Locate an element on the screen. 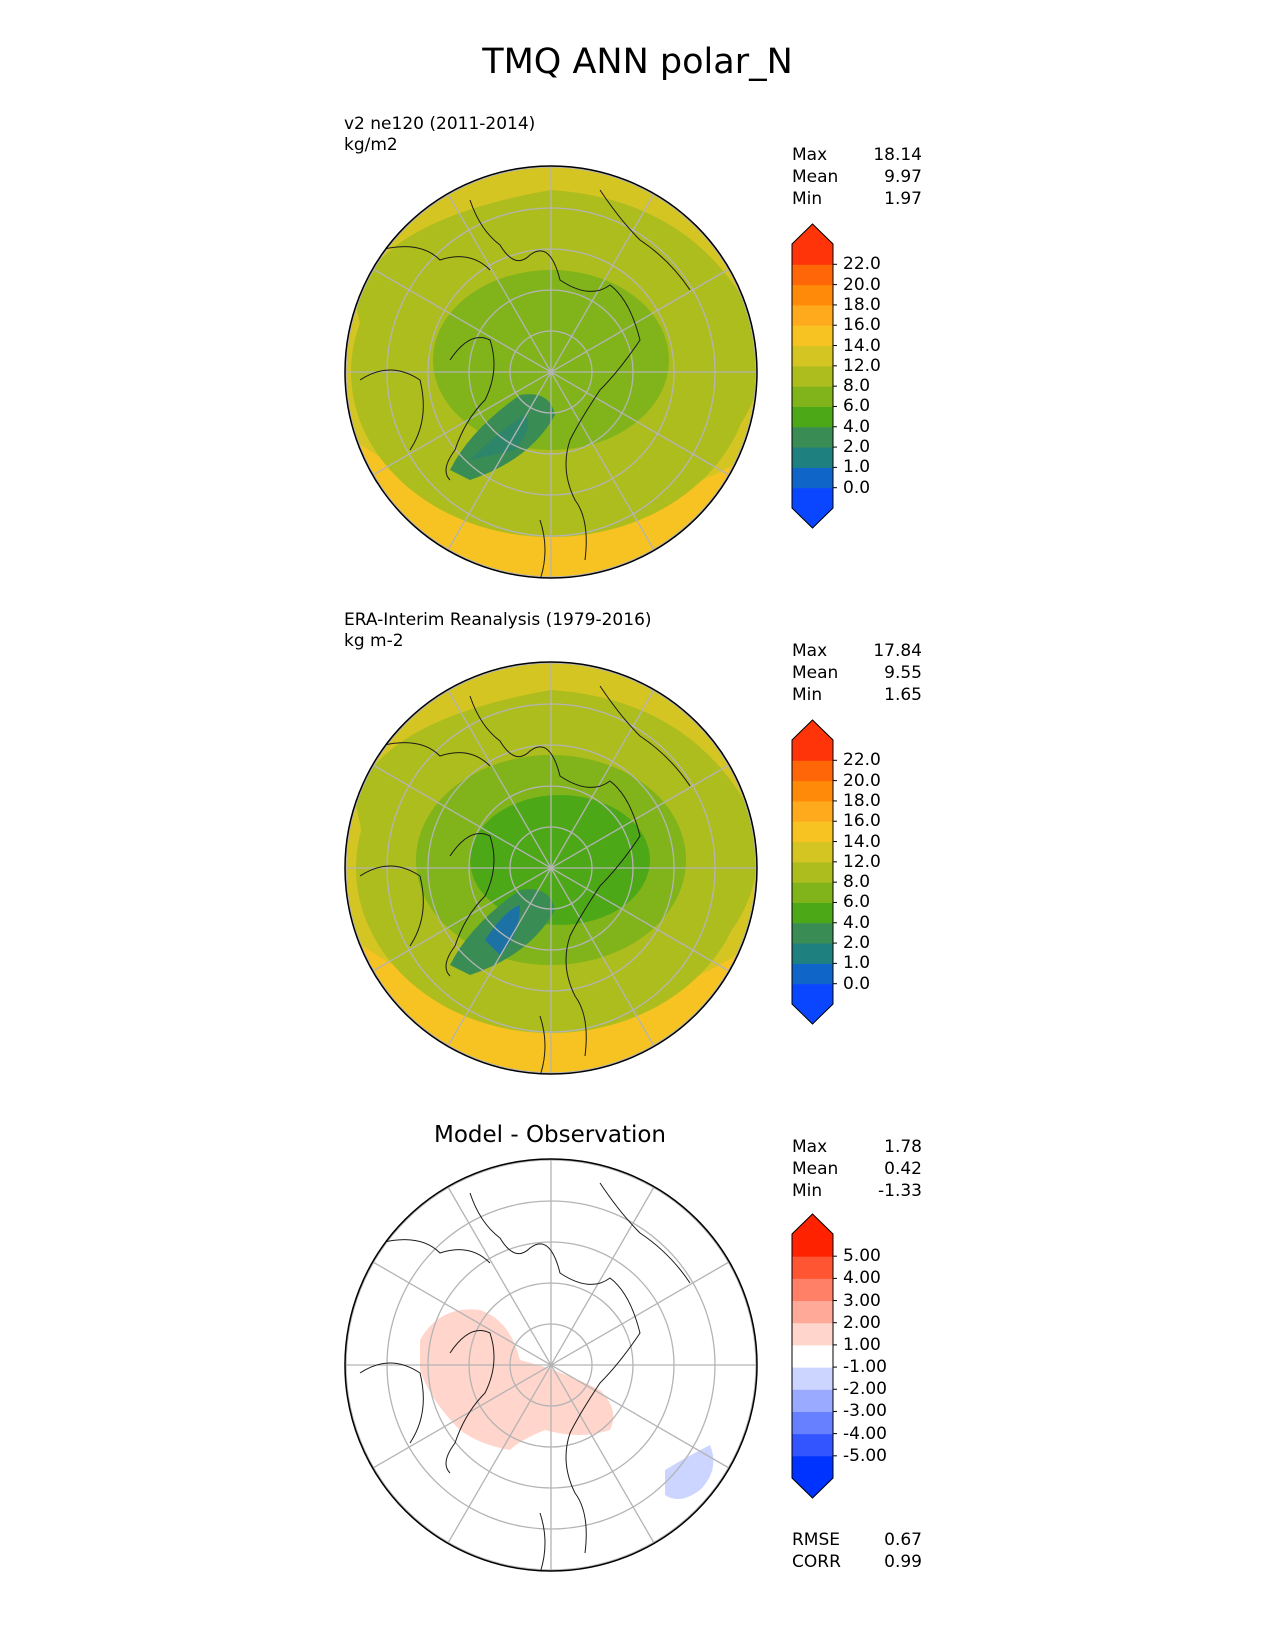 This screenshot has height=1650, width=1275. panel3-map is located at coordinates (551, 1365).